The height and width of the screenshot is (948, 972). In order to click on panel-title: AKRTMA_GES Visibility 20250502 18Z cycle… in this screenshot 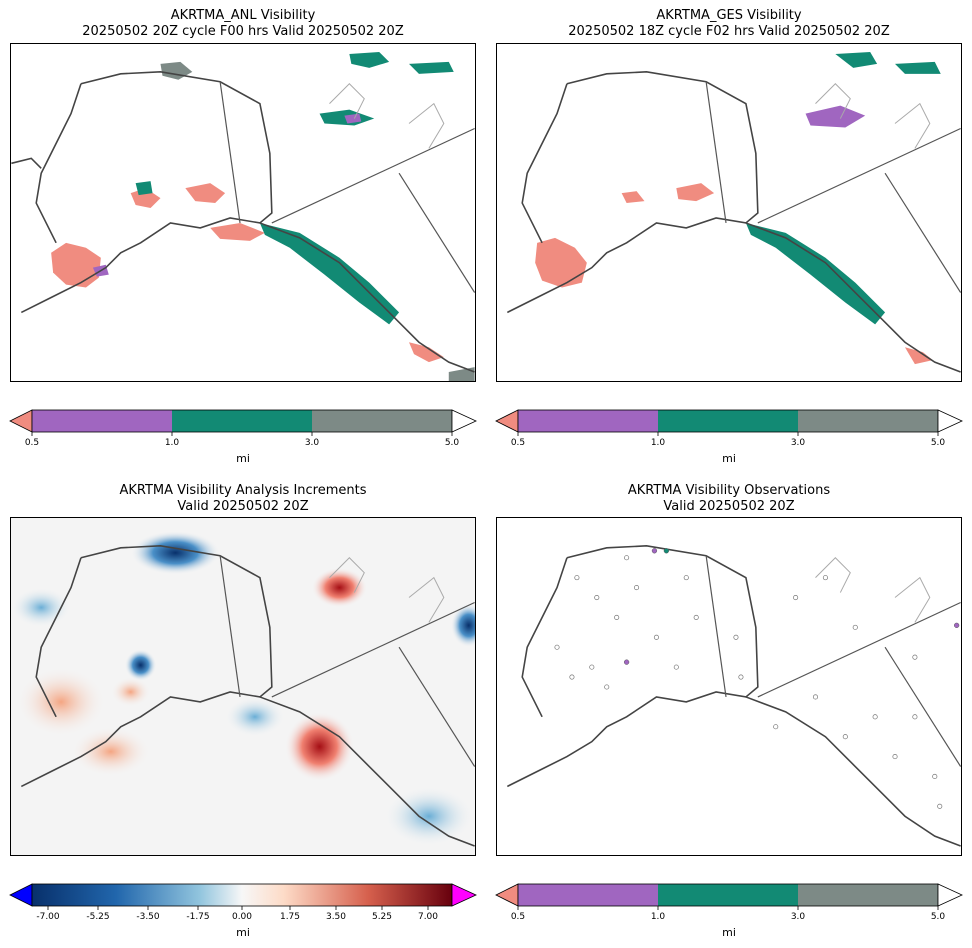, I will do `click(729, 23)`.